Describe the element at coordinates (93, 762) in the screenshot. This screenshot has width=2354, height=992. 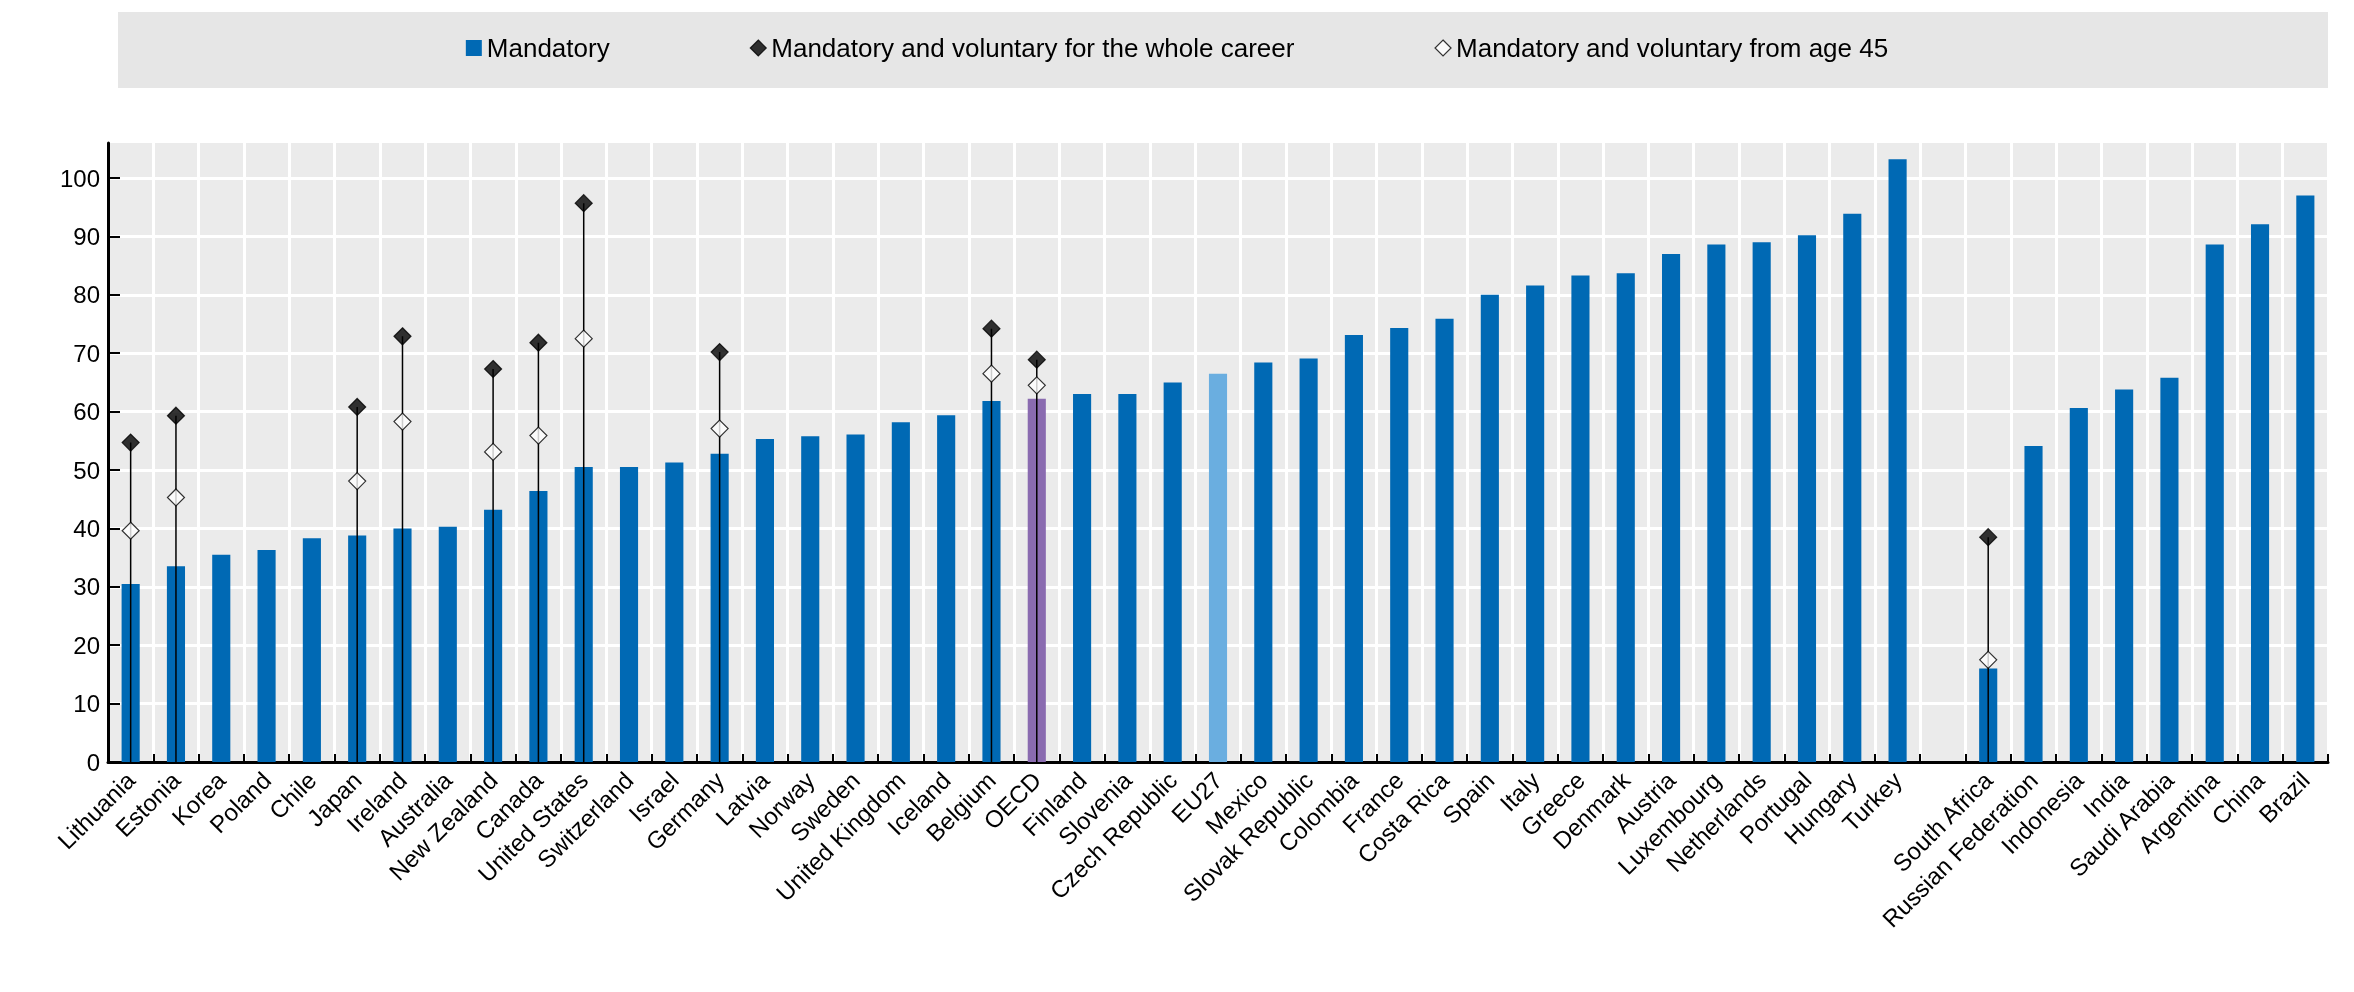
I see `y-tick-label: 0` at that location.